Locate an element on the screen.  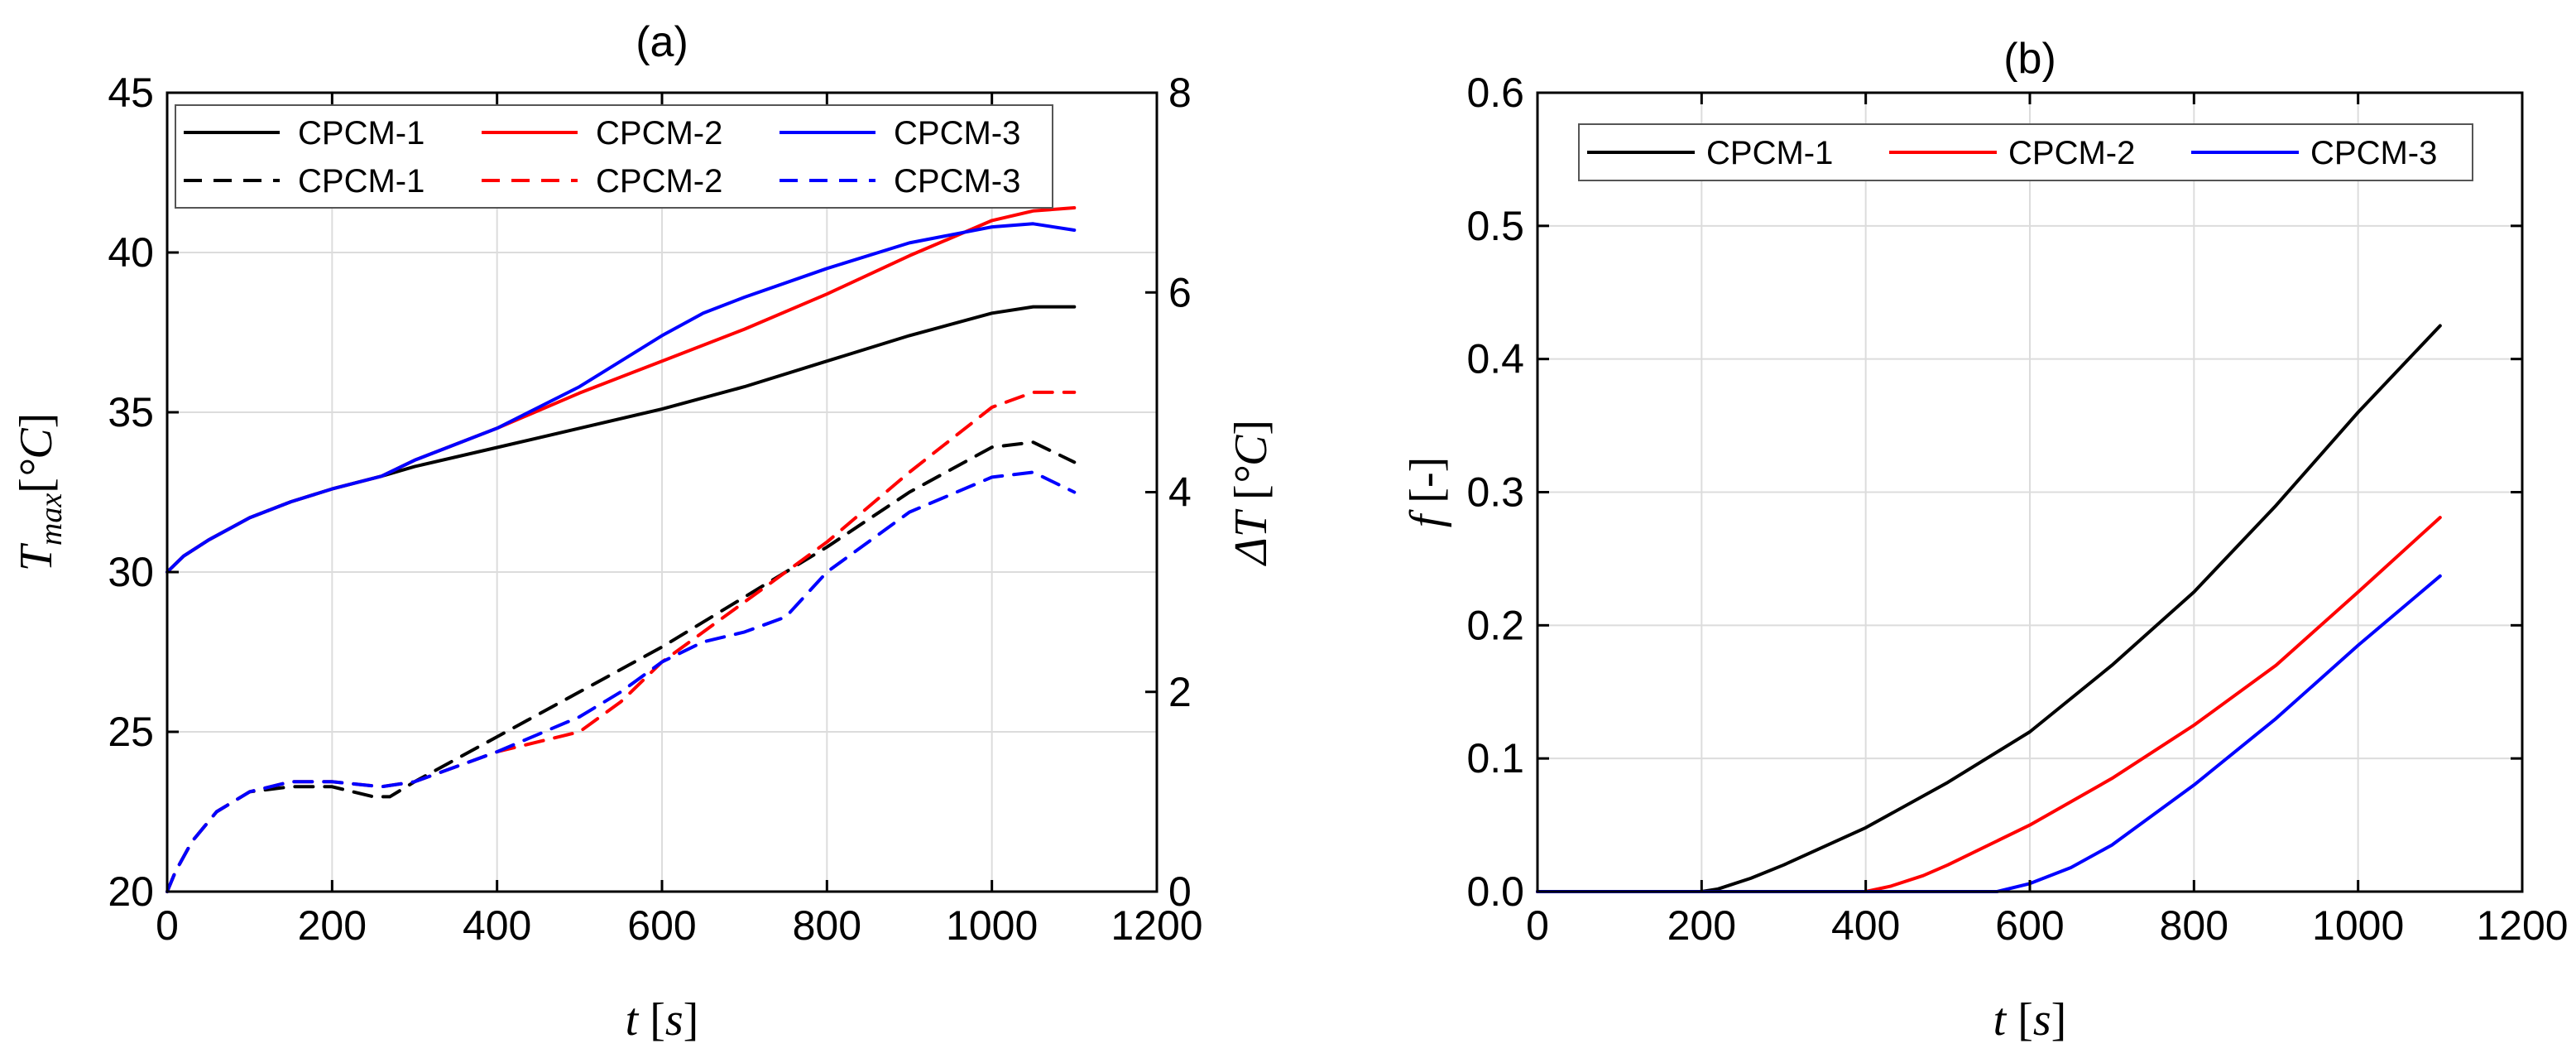
legend-a: CPCM-1 CPCM-2 CPCM-3 CPCM-1 CPCM-2 CPCM-3 is located at coordinates (614, 156).